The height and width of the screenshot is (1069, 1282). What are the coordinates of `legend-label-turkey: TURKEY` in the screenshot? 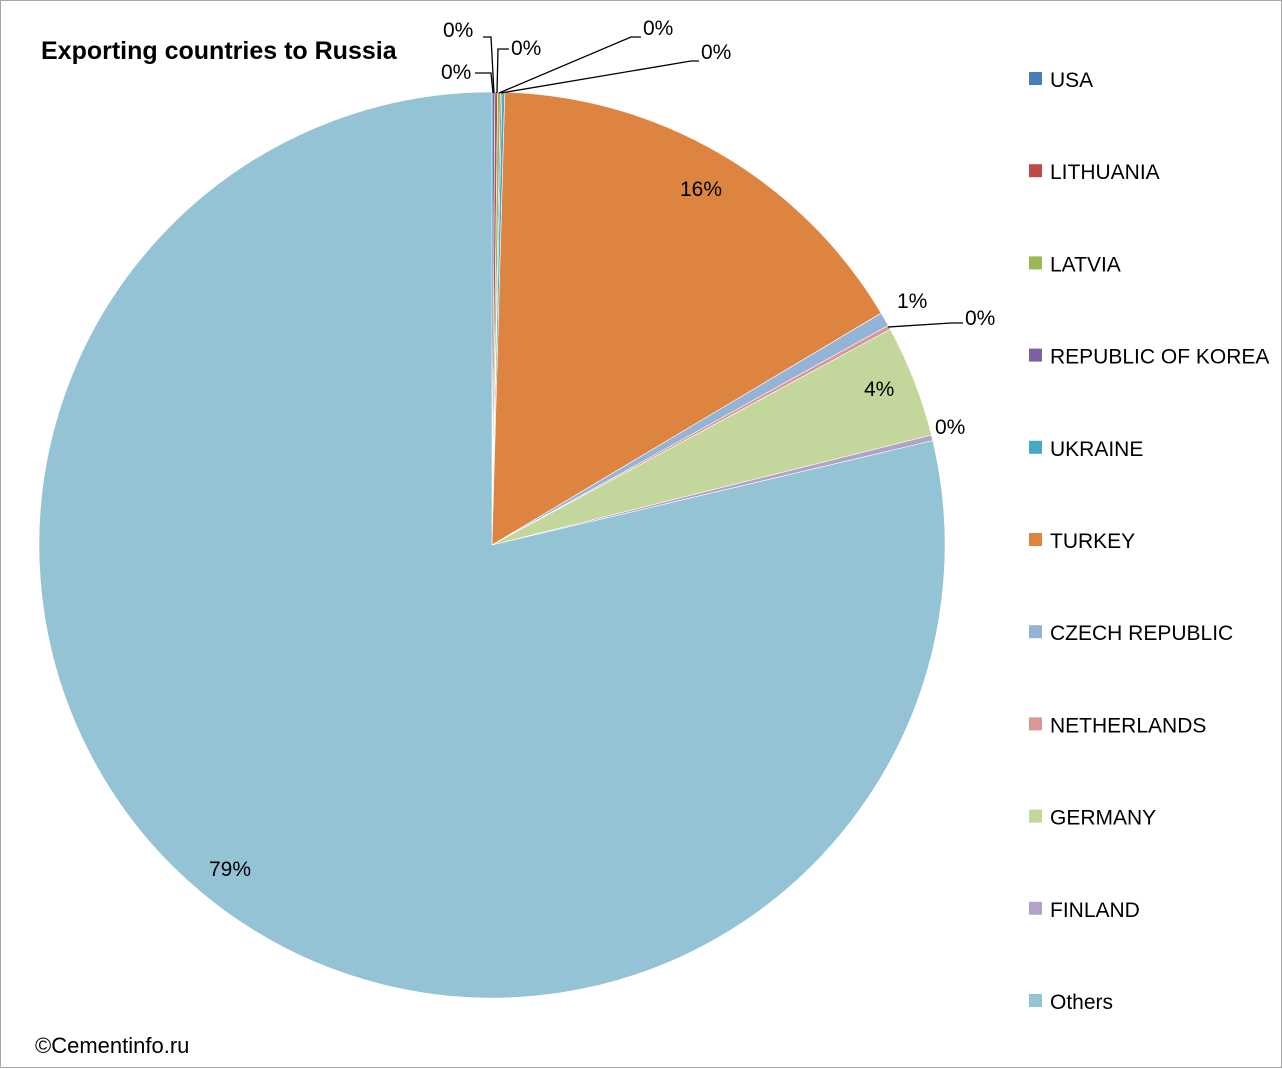 It's located at (1092, 541).